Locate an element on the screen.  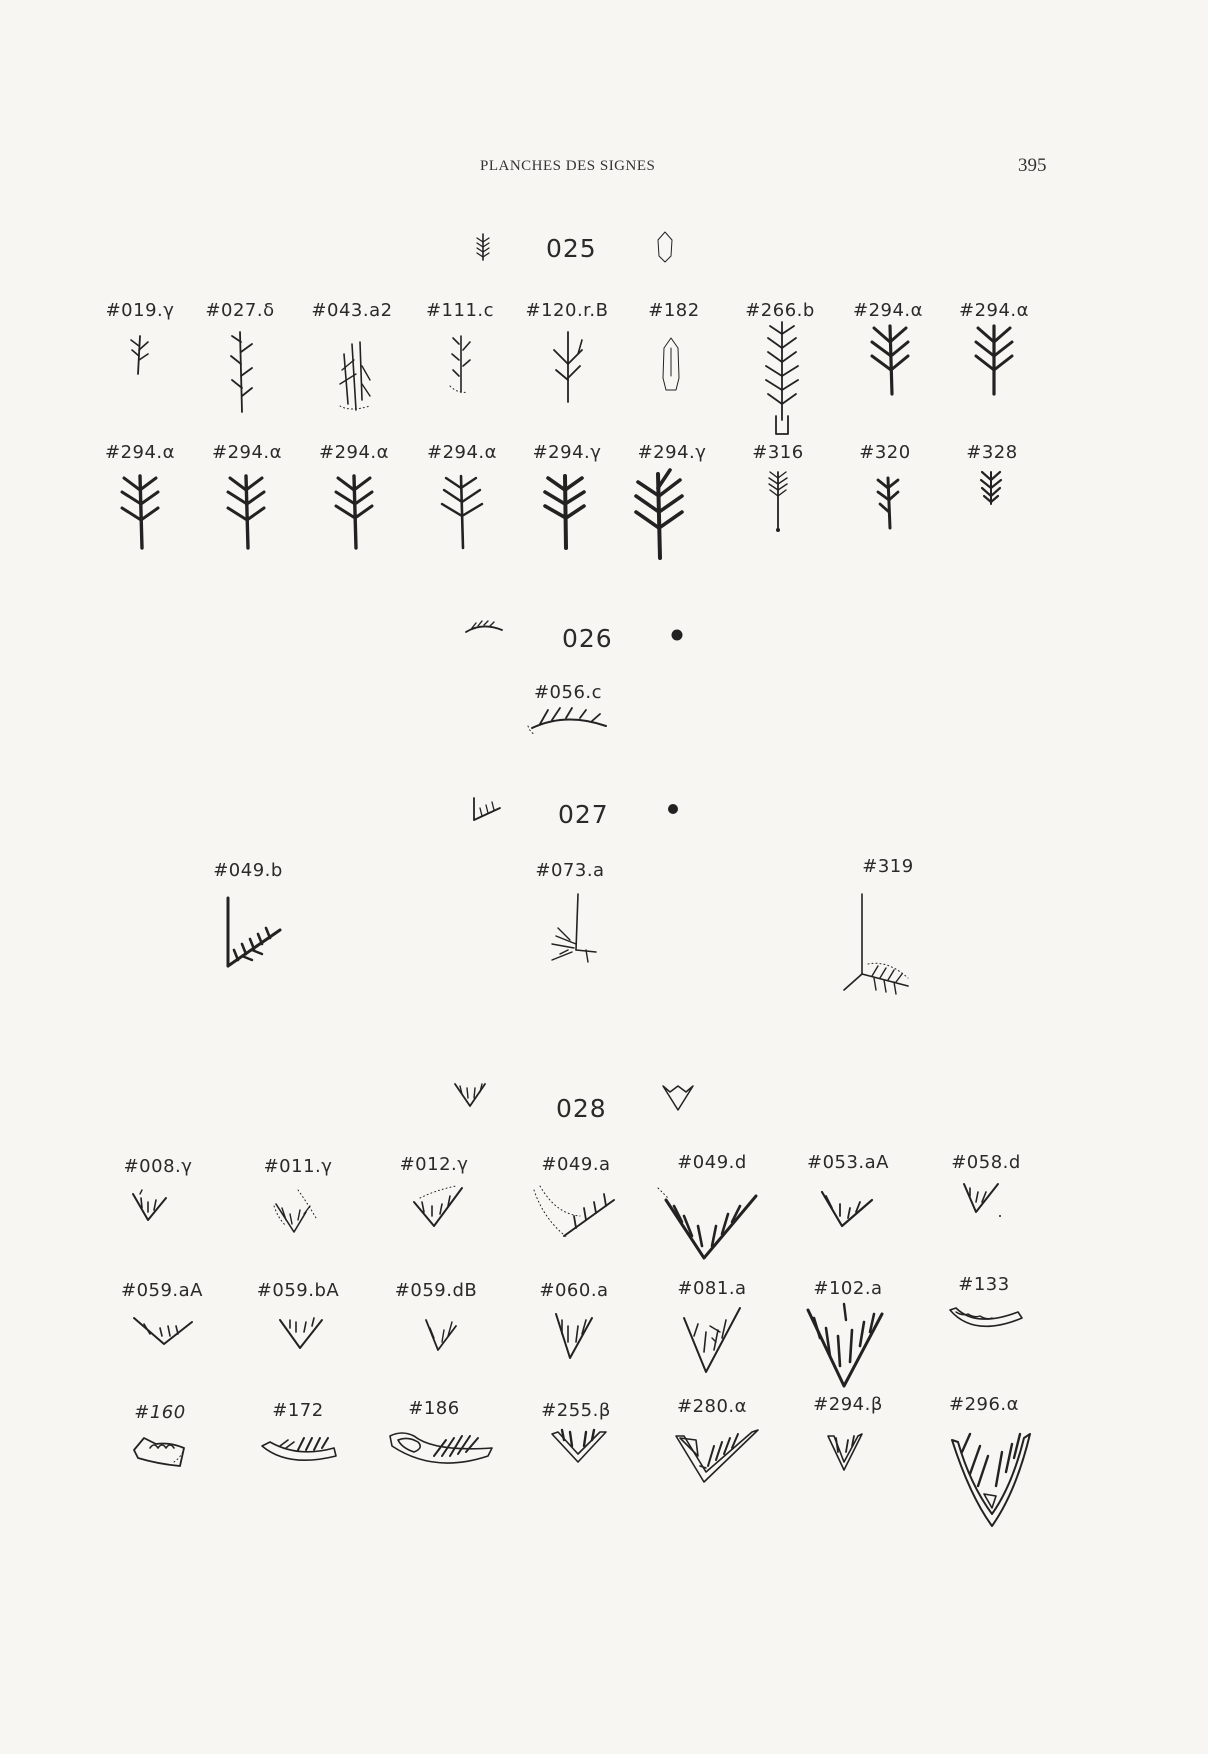
sign-label: #280.α is located at coordinates (712, 1406).